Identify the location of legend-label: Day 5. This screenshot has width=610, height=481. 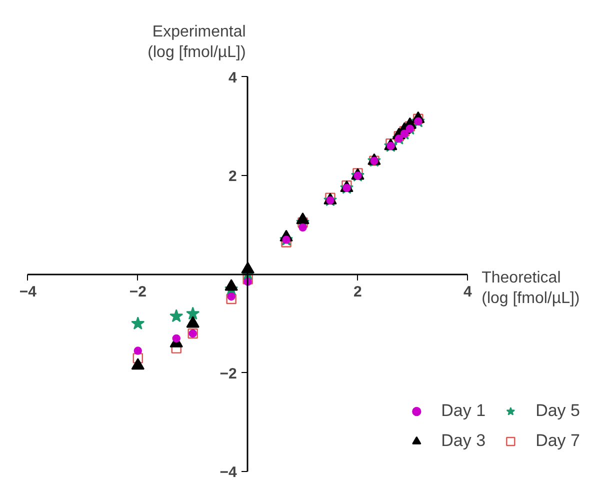
(558, 411).